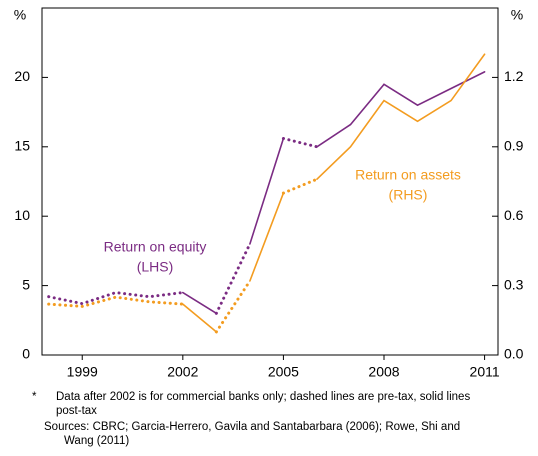 The height and width of the screenshot is (456, 538). What do you see at coordinates (283, 372) in the screenshot?
I see `x-tick-label: 2005` at bounding box center [283, 372].